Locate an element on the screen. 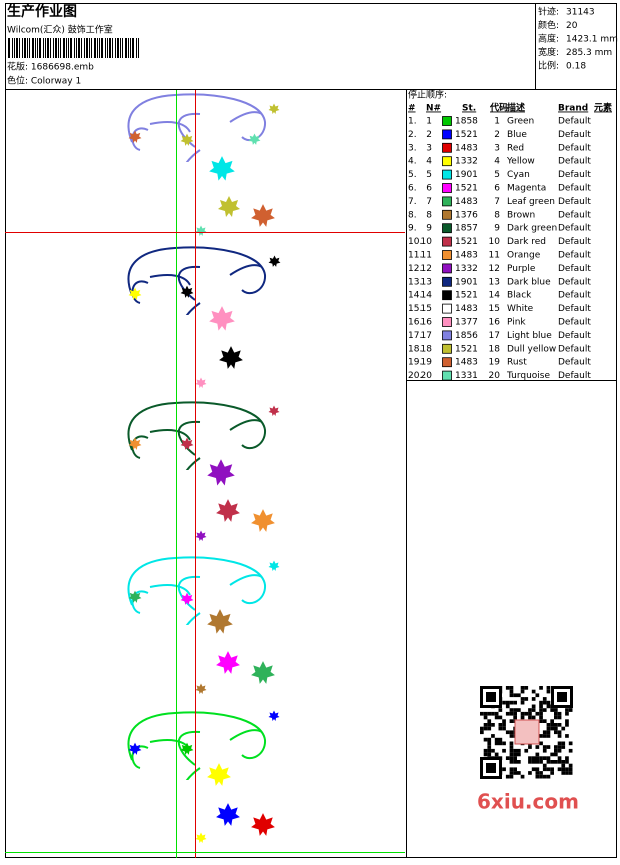 The width and height of the screenshot is (620, 865). row-stitches: 1483 is located at coordinates (466, 202).